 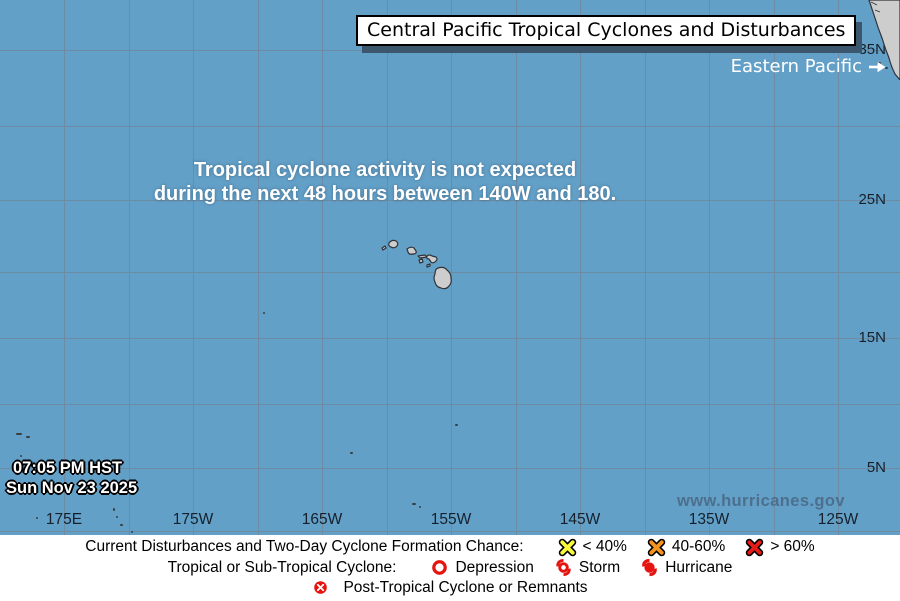 I want to click on x-red-icon, so click(x=755, y=547).